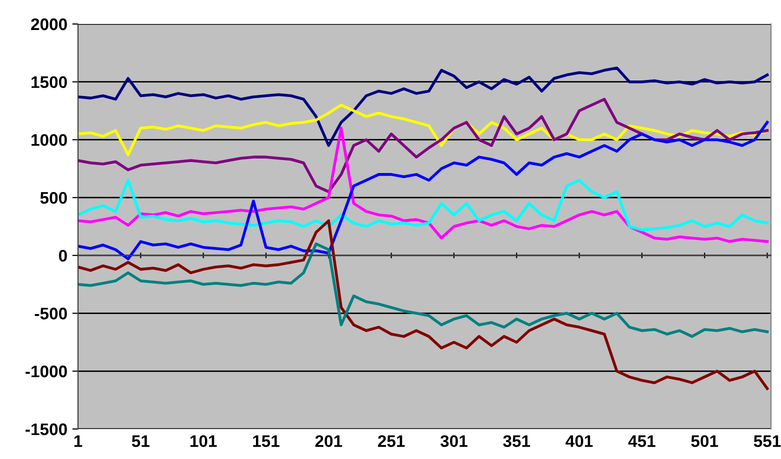  What do you see at coordinates (46, 372) in the screenshot?
I see `y-tick-label: -1000` at bounding box center [46, 372].